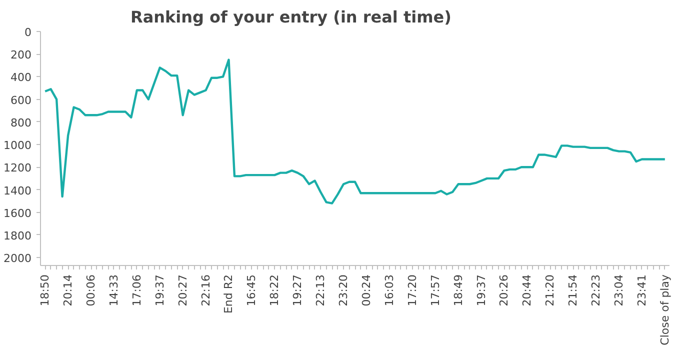  What do you see at coordinates (91, 290) in the screenshot?
I see `x-tick-label: 00:06` at bounding box center [91, 290].